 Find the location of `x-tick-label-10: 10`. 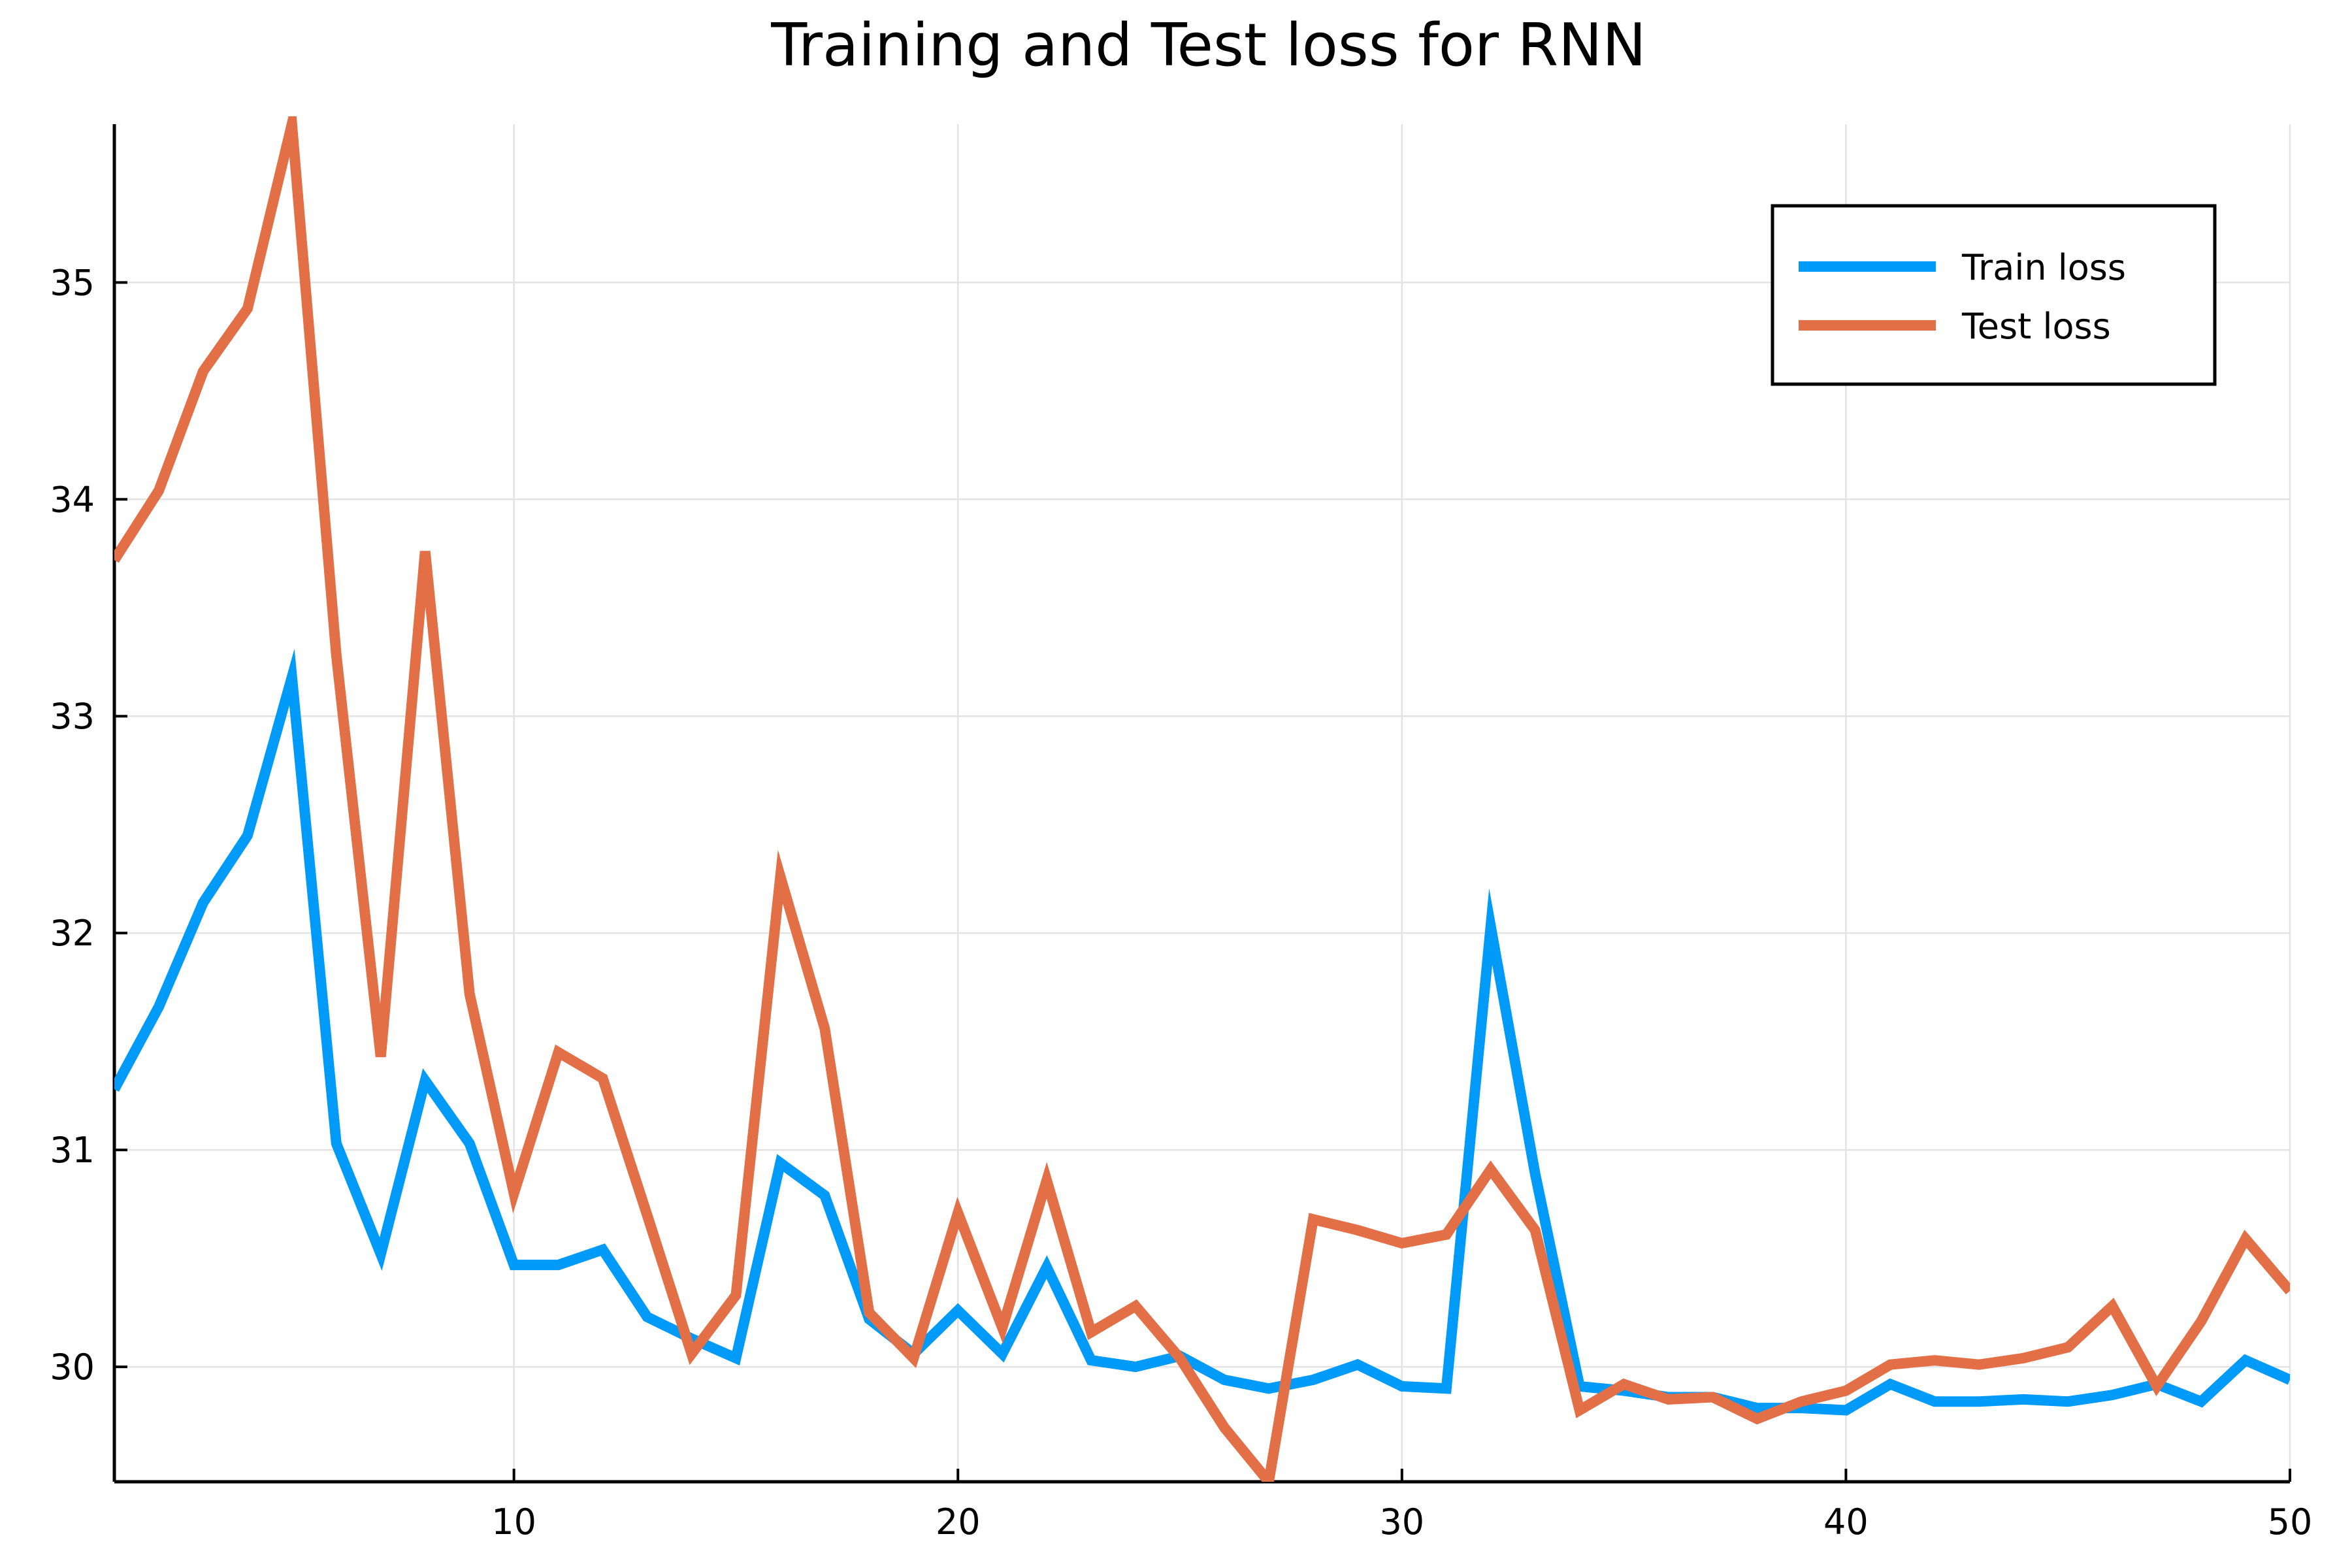

x-tick-label-10: 10 is located at coordinates (513, 1522).